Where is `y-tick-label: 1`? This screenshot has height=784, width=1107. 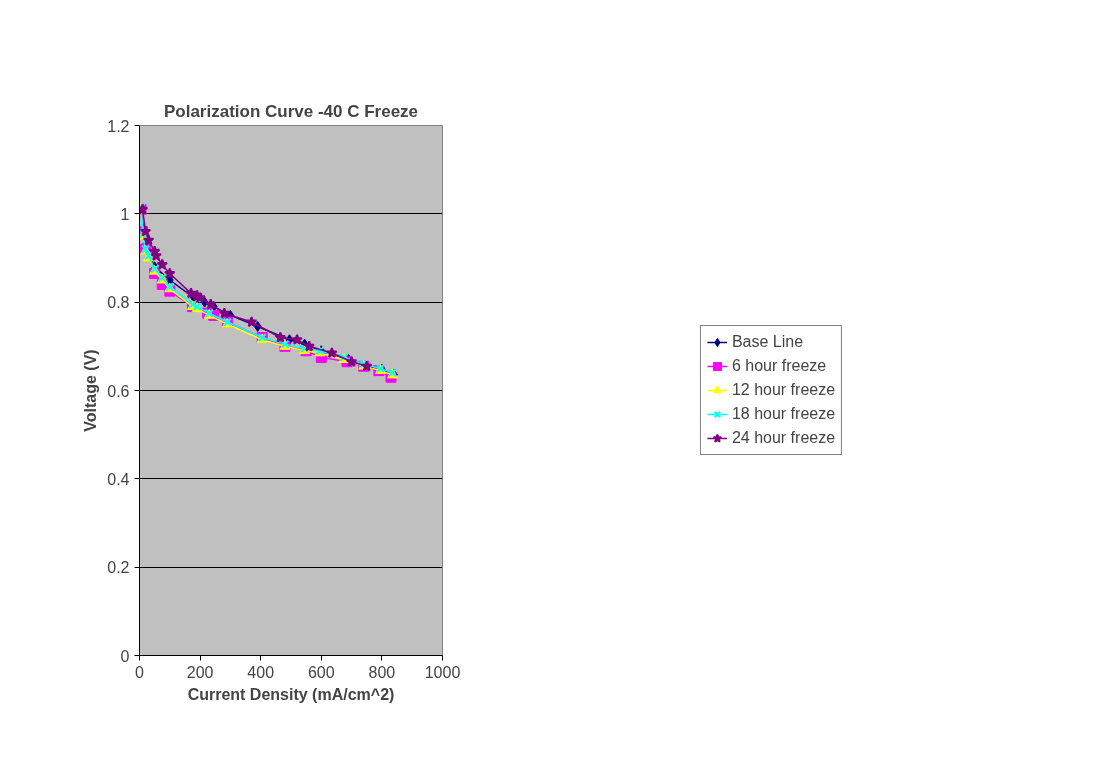
y-tick-label: 1 is located at coordinates (125, 214).